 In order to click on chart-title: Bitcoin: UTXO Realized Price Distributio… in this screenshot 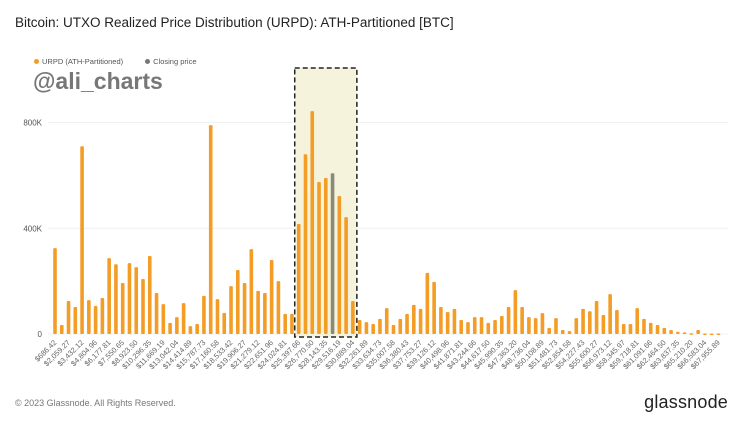, I will do `click(234, 22)`.